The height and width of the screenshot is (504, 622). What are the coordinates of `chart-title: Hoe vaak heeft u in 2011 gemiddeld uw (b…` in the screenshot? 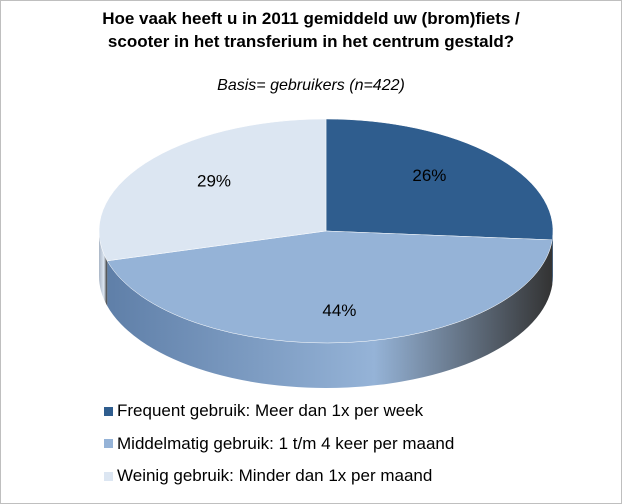 It's located at (311, 30).